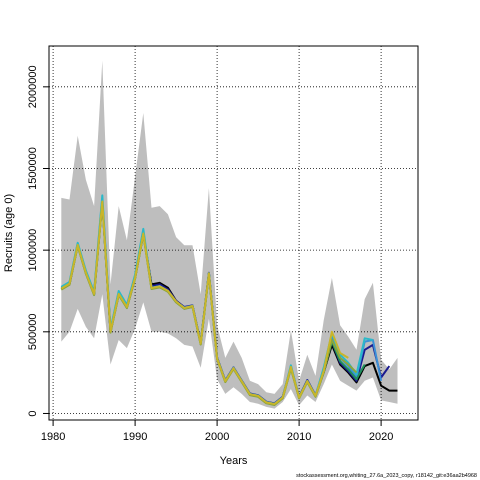 The height and width of the screenshot is (480, 480). I want to click on y-tick-label: 500000, so click(33, 331).